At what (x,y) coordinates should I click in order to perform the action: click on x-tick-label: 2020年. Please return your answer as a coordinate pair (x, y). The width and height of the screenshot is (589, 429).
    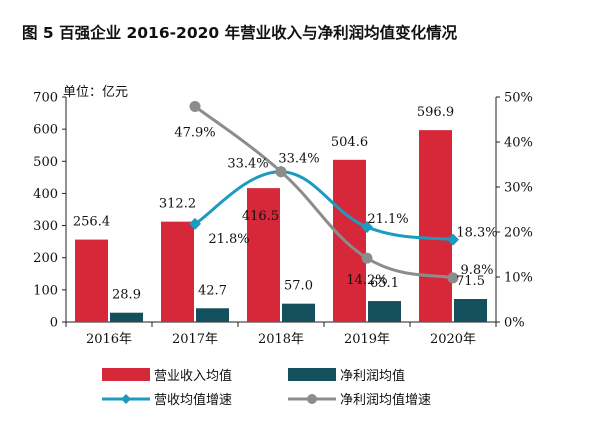
    Looking at the image, I should click on (453, 339).